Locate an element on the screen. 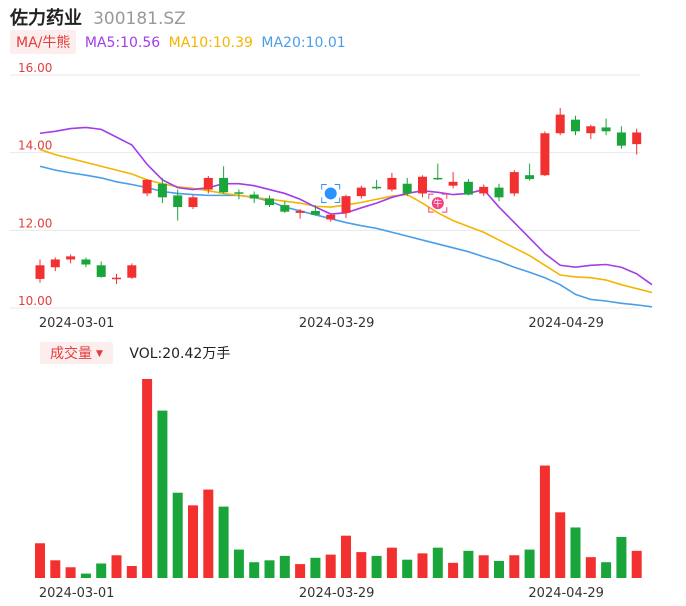 Image resolution: width=686 pixels, height=606 pixels. volume-legend: 成交量 ▼ VOL:20.42万手 is located at coordinates (135, 353).